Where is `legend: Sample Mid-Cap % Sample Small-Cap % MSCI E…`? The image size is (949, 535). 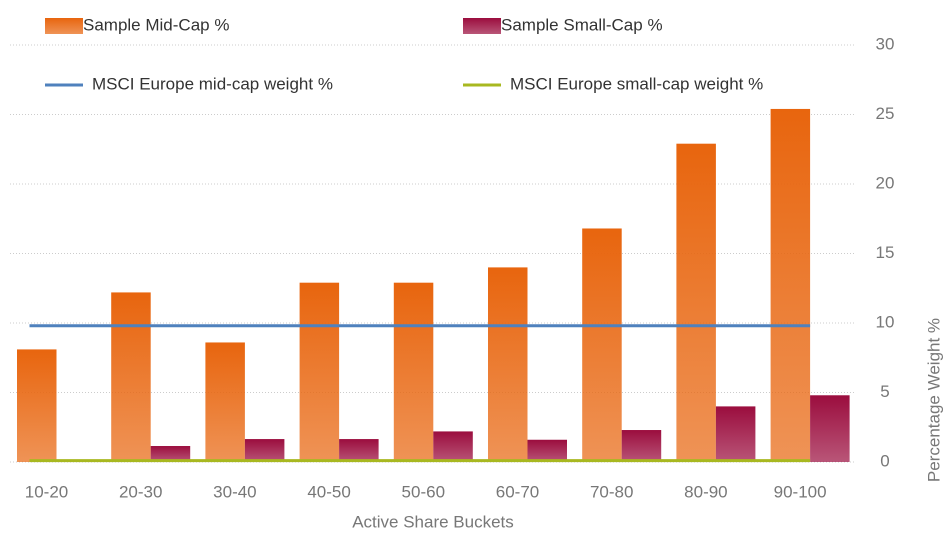
legend: Sample Mid-Cap % Sample Small-Cap % MSCI E… is located at coordinates (404, 54).